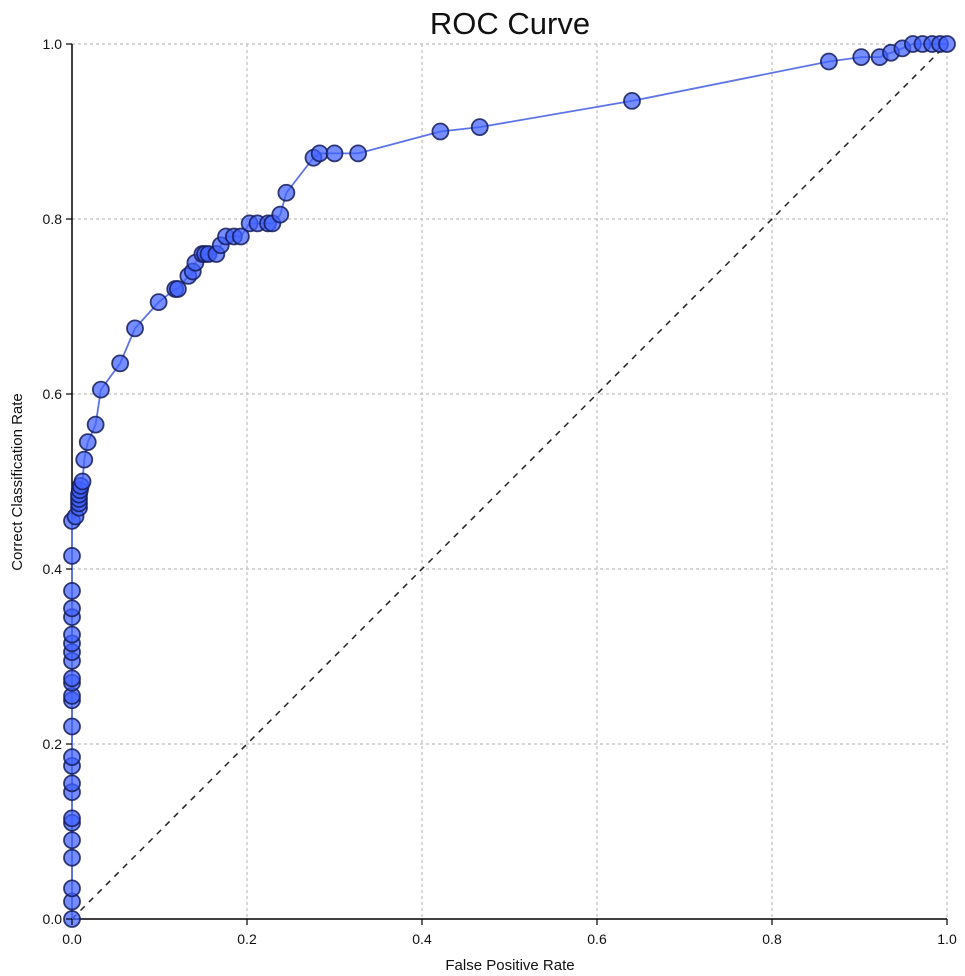 This screenshot has height=976, width=965. What do you see at coordinates (57, 481) in the screenshot?
I see `y-ticks: 0.0 0.2 0.4 0.6 0.8 1.0` at bounding box center [57, 481].